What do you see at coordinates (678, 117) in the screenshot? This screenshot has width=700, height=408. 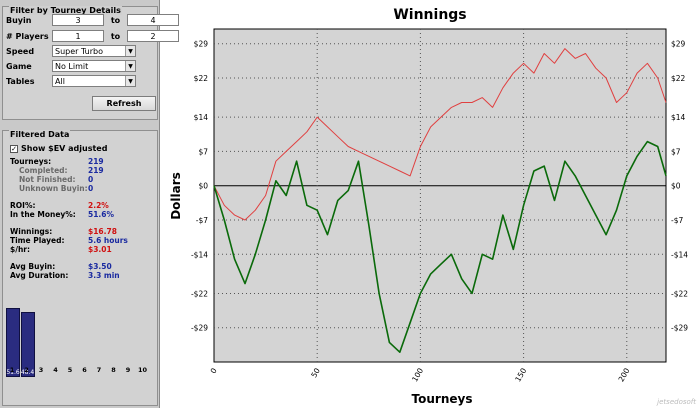 I see `y-tick-label-right: $14` at bounding box center [678, 117].